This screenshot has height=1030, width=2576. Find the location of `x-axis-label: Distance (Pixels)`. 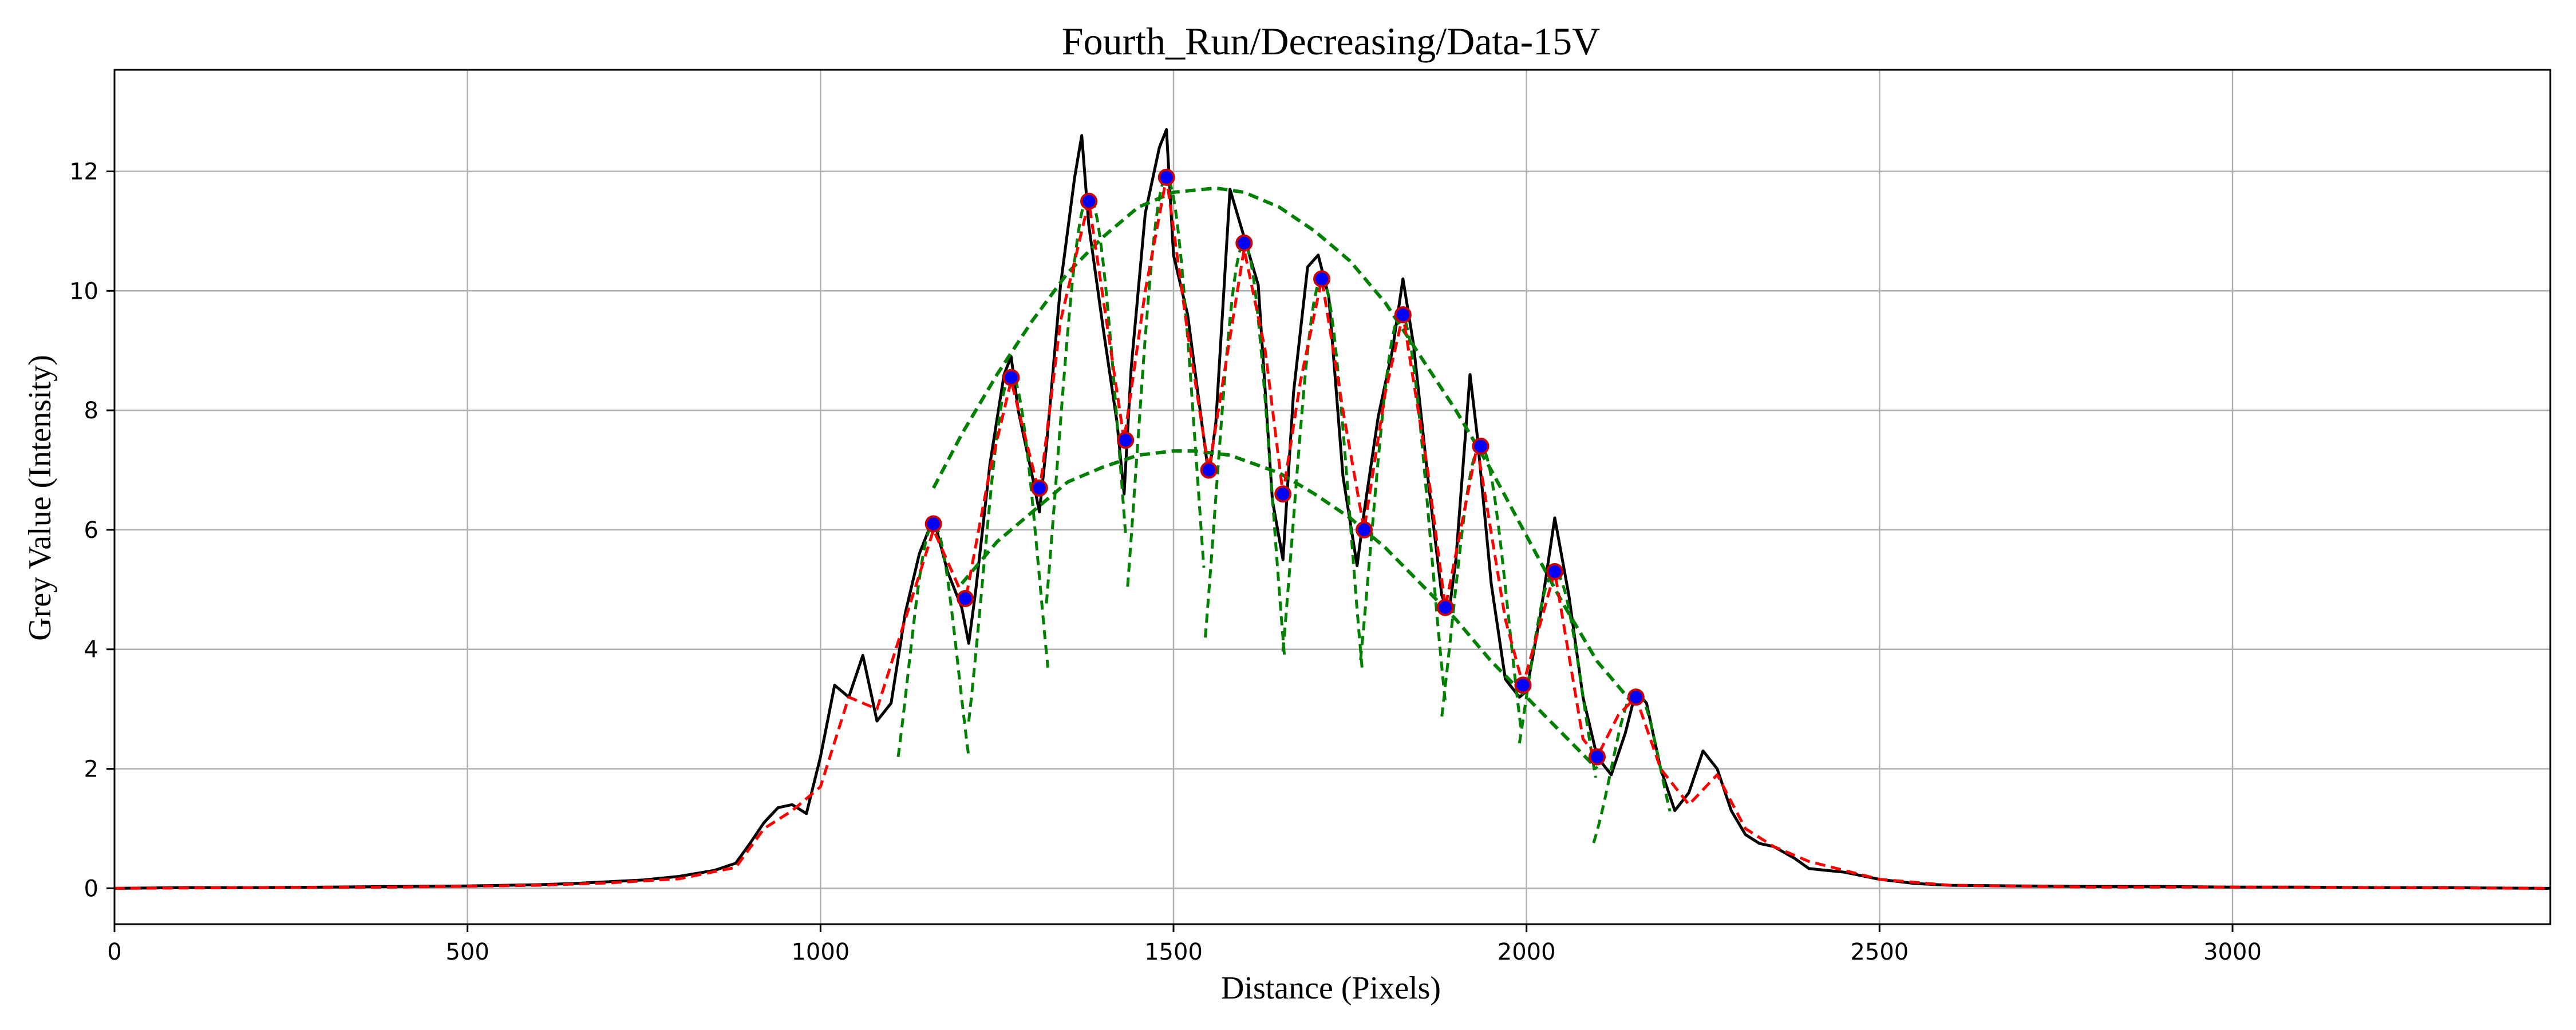

x-axis-label: Distance (Pixels) is located at coordinates (1331, 988).